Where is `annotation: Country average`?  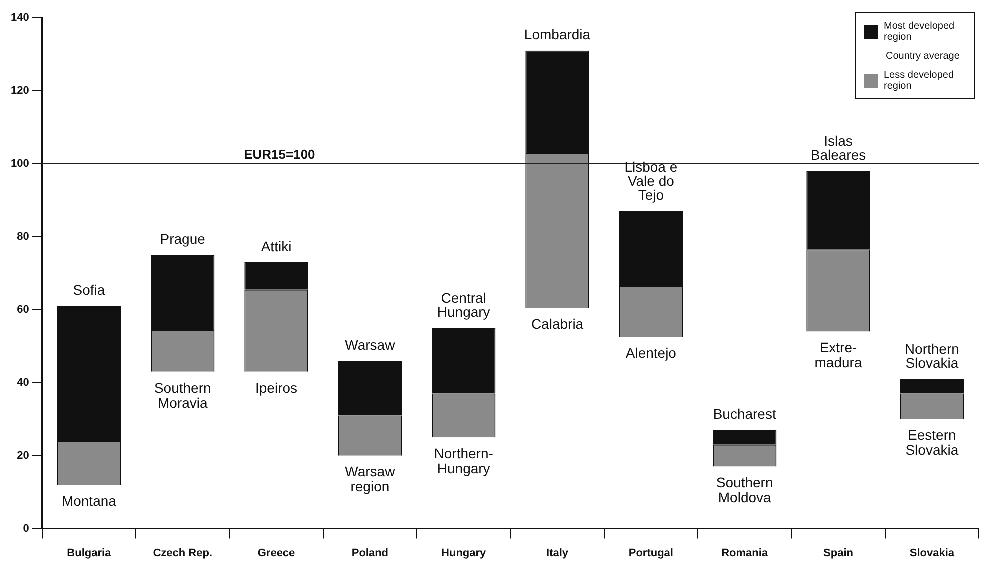 annotation: Country average is located at coordinates (923, 57).